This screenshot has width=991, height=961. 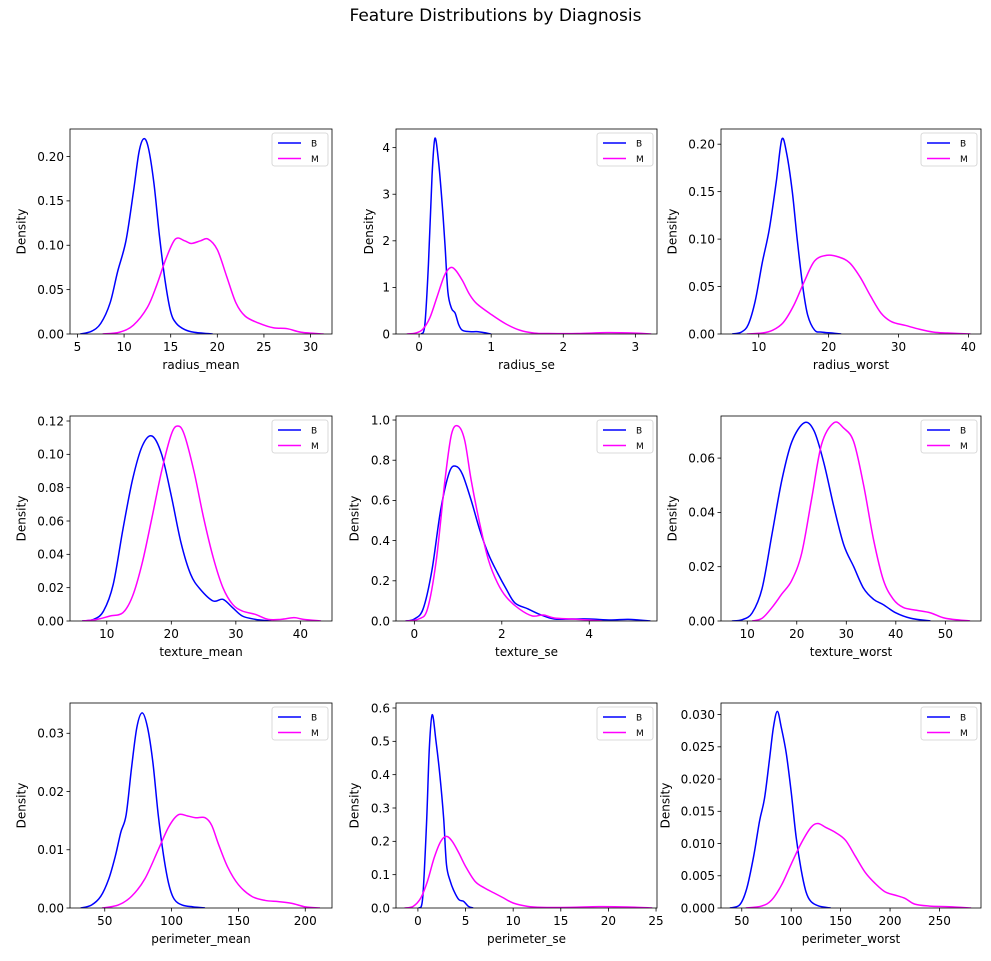 I want to click on x-axis-label: perimeter_mean, so click(x=200, y=939).